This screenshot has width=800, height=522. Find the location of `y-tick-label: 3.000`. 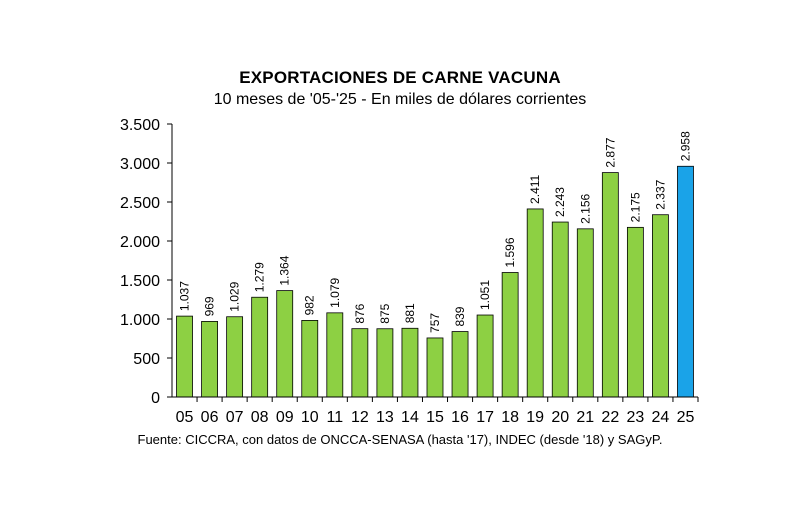

y-tick-label: 3.000 is located at coordinates (140, 164).